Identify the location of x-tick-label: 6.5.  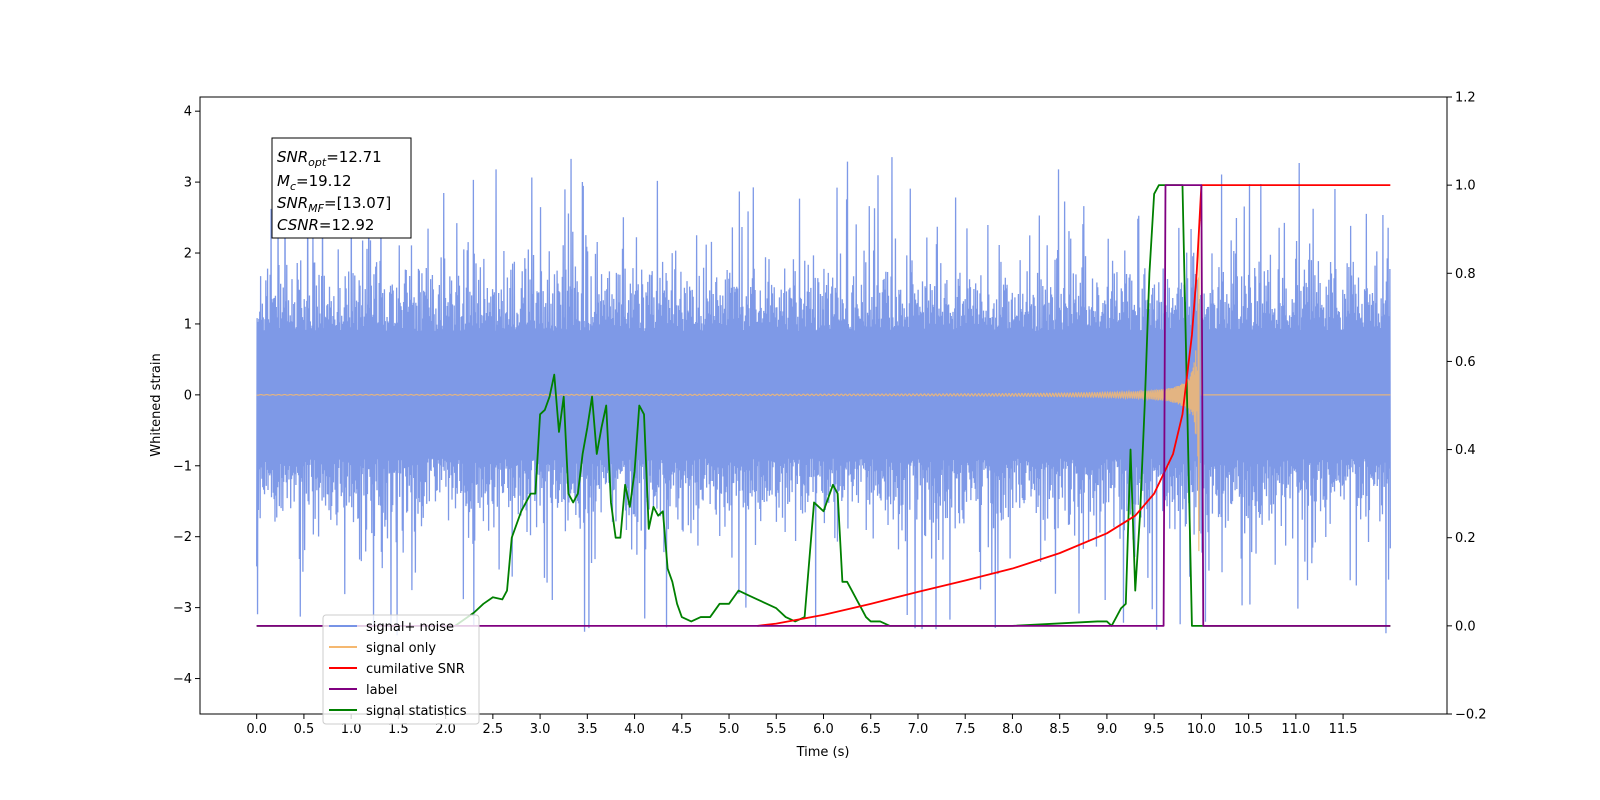
(870, 729).